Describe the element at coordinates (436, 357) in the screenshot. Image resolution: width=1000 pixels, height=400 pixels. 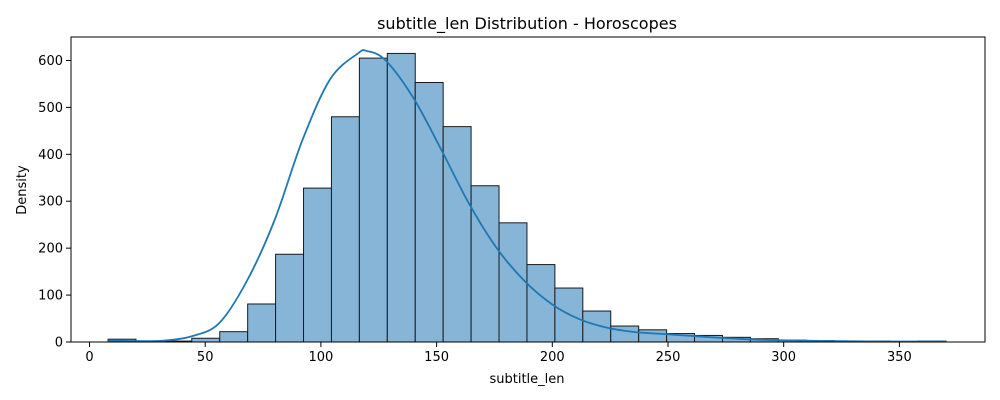
I see `x-tick-label: 150` at that location.